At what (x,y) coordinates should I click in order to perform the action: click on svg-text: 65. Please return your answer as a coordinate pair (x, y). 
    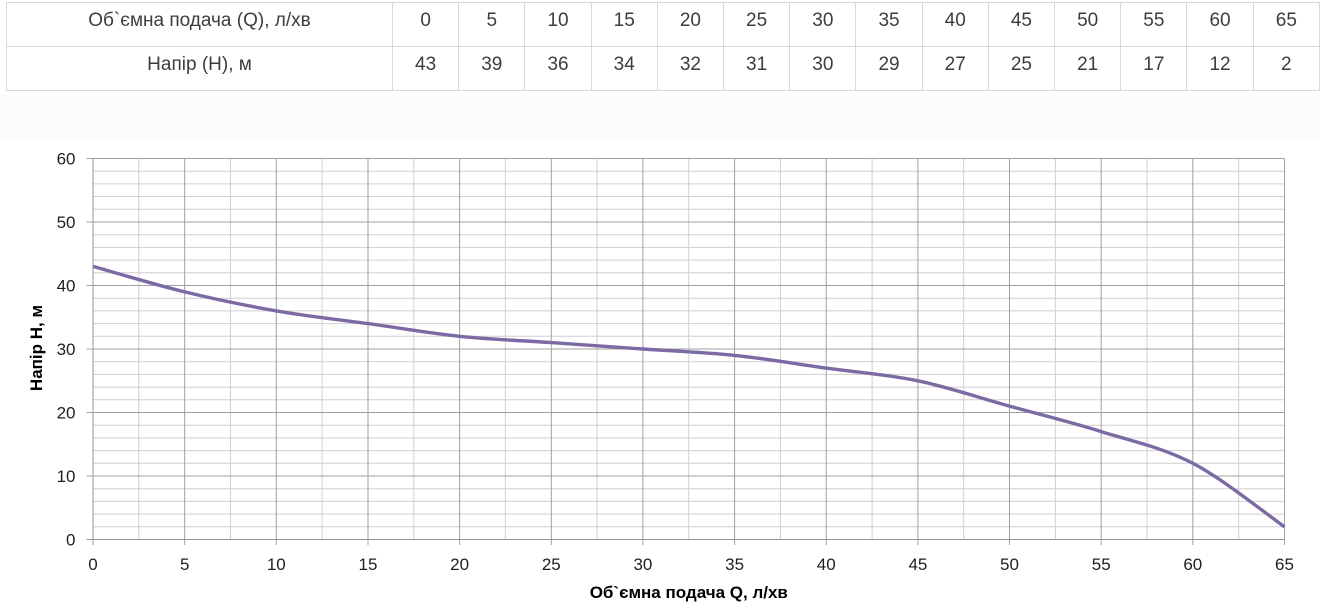
    Looking at the image, I should click on (1284, 564).